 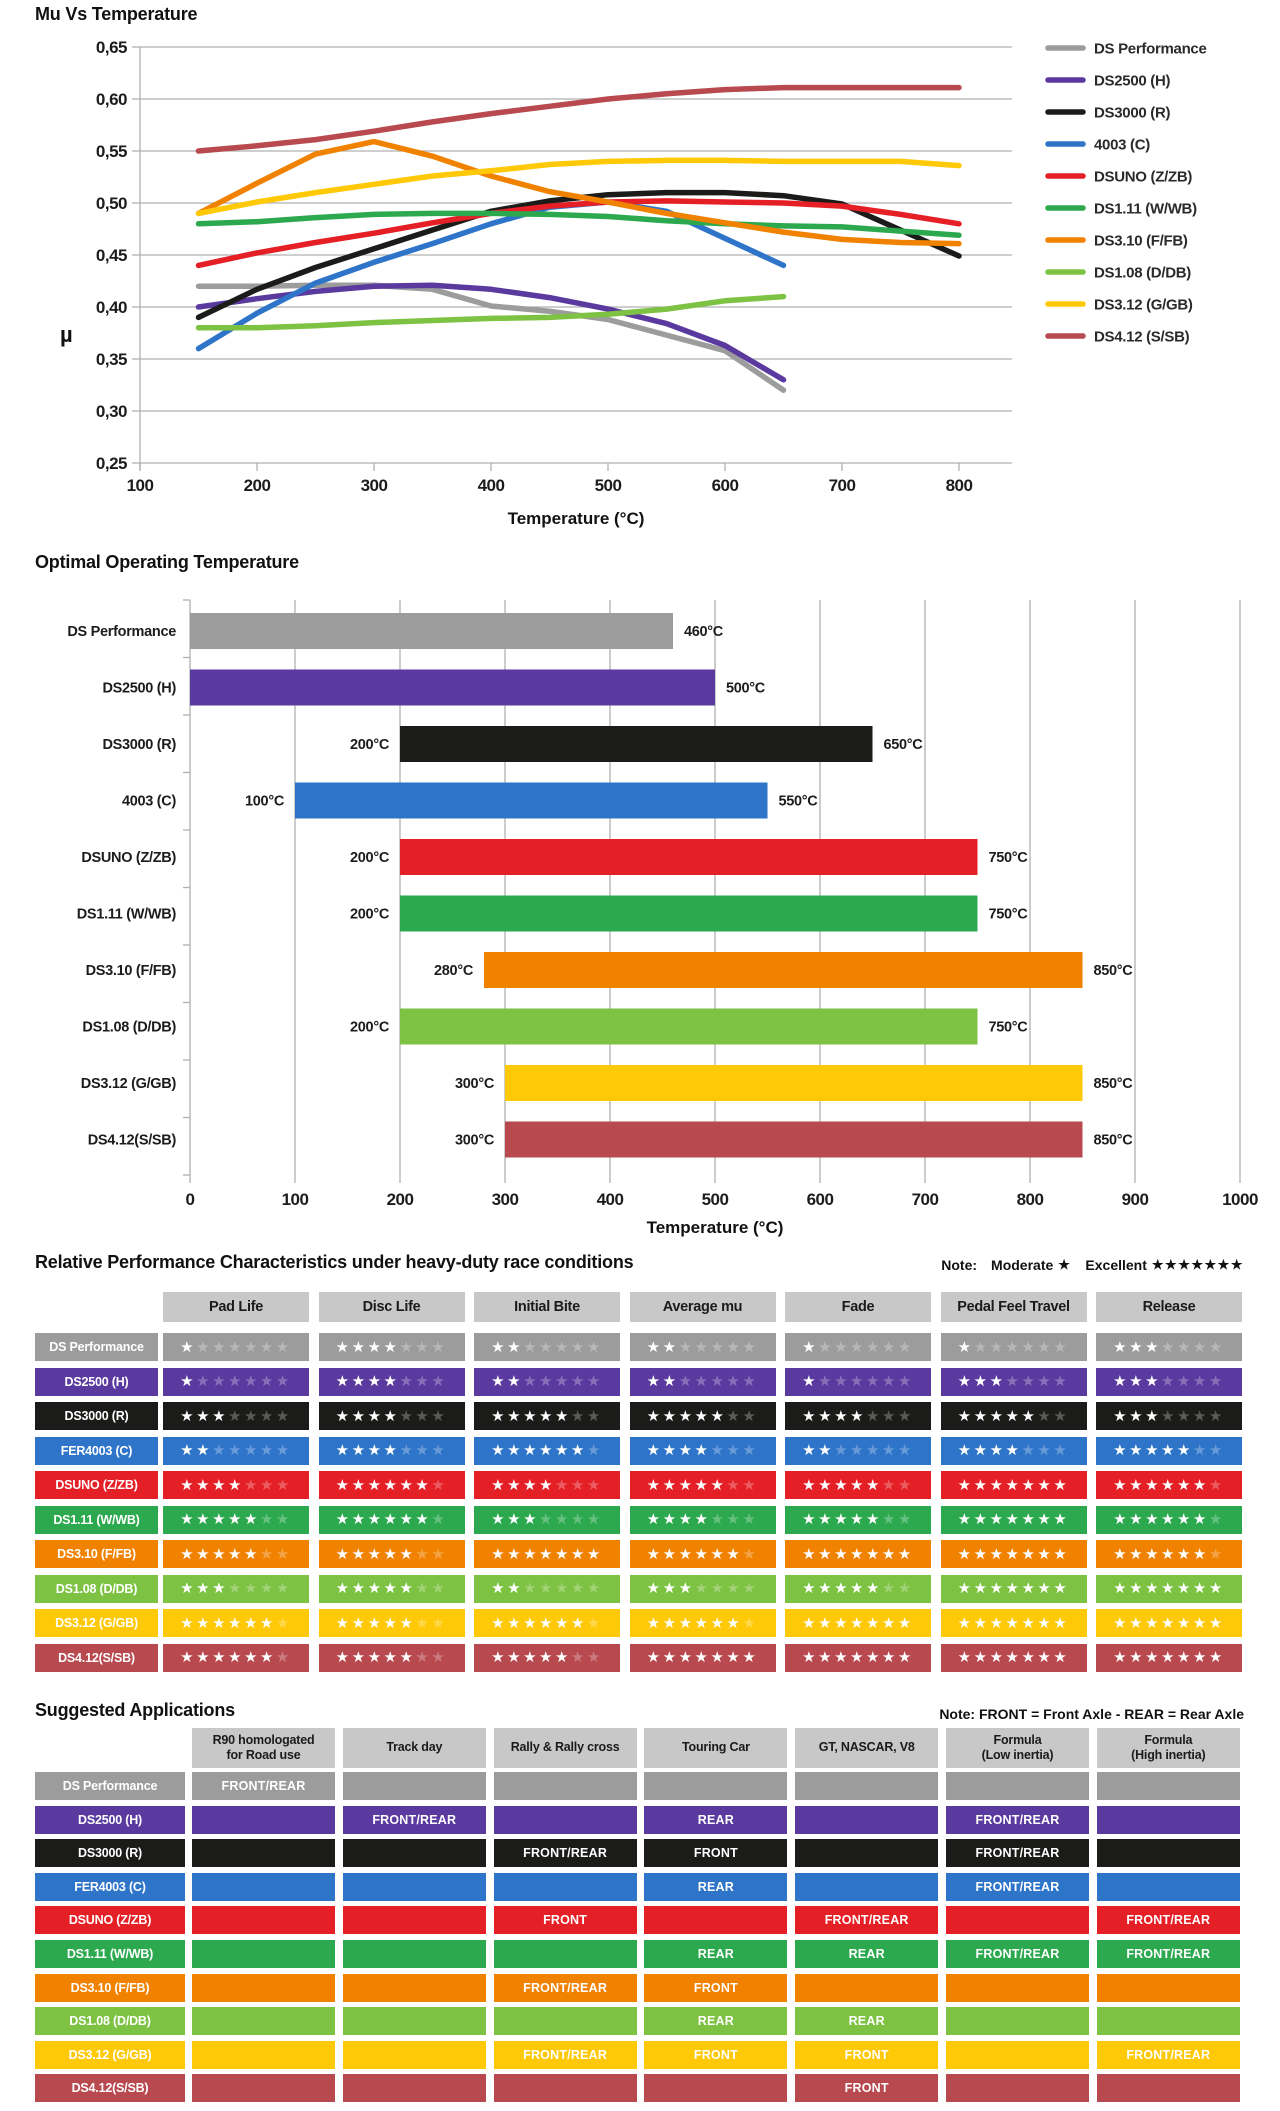 What do you see at coordinates (111, 307) in the screenshot?
I see `y-tick-label: 0,40` at bounding box center [111, 307].